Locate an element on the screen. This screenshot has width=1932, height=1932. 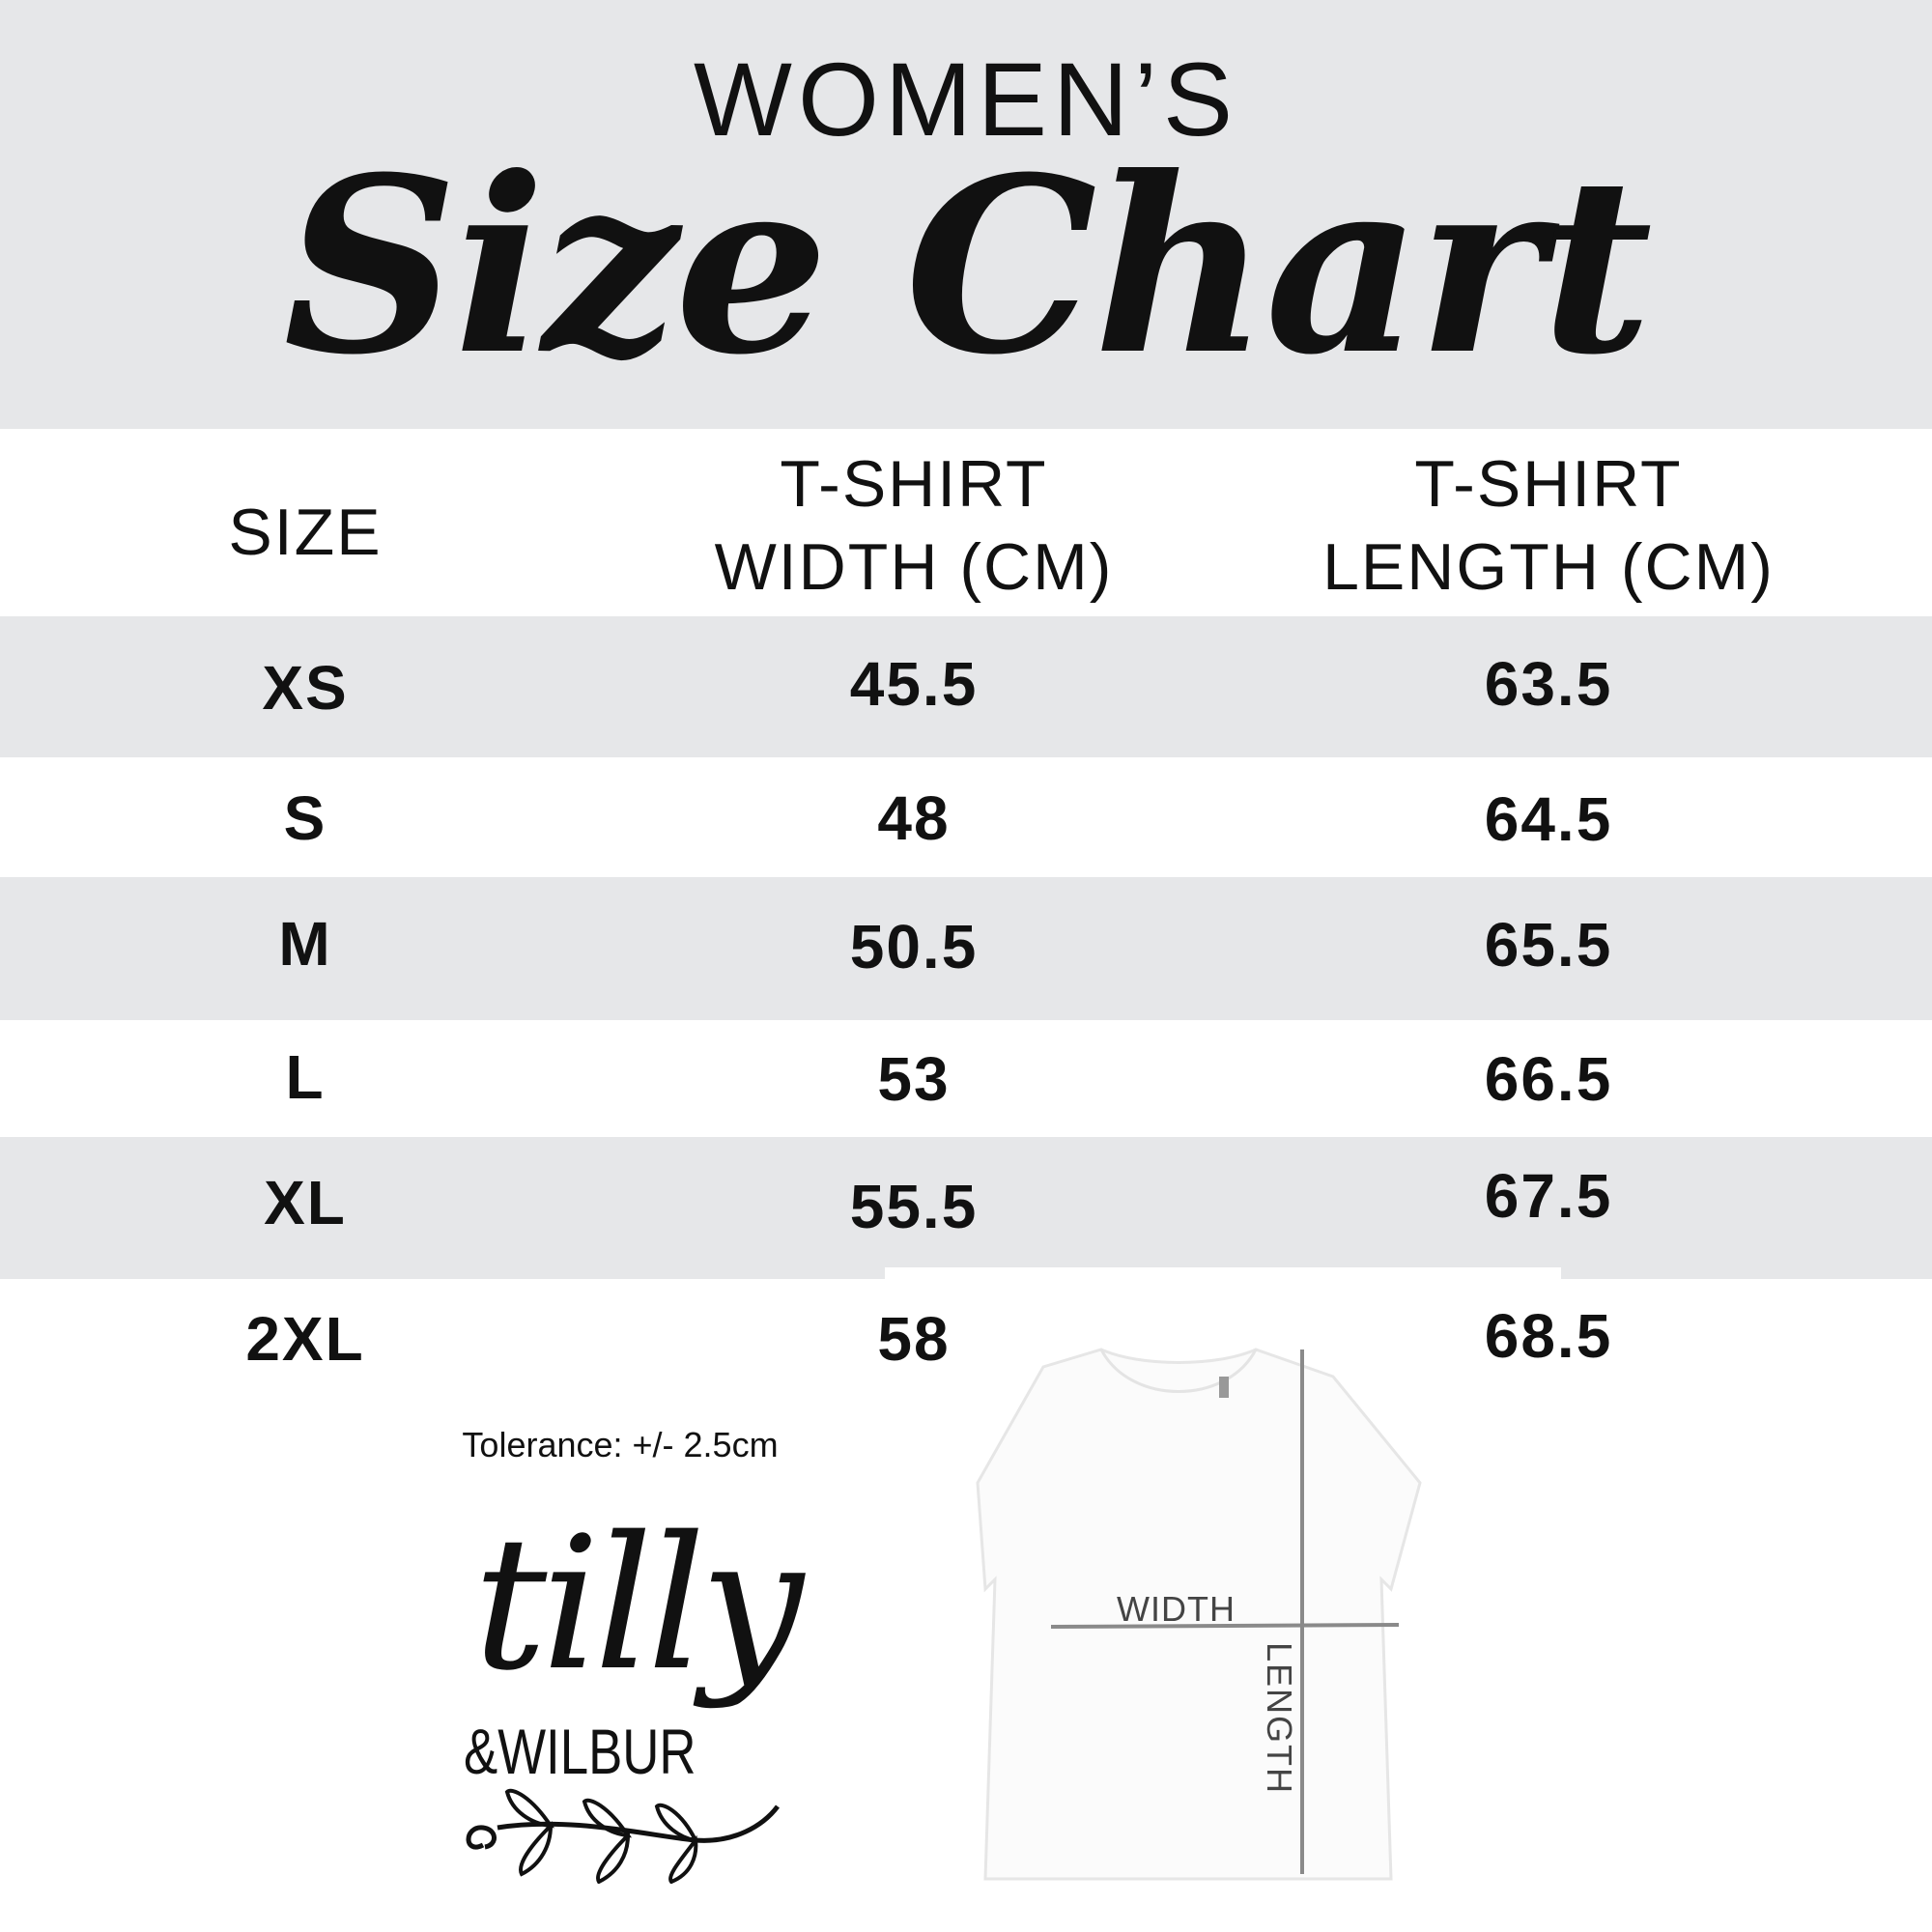
title-size-chart: Size Chart is located at coordinates (968, 266).